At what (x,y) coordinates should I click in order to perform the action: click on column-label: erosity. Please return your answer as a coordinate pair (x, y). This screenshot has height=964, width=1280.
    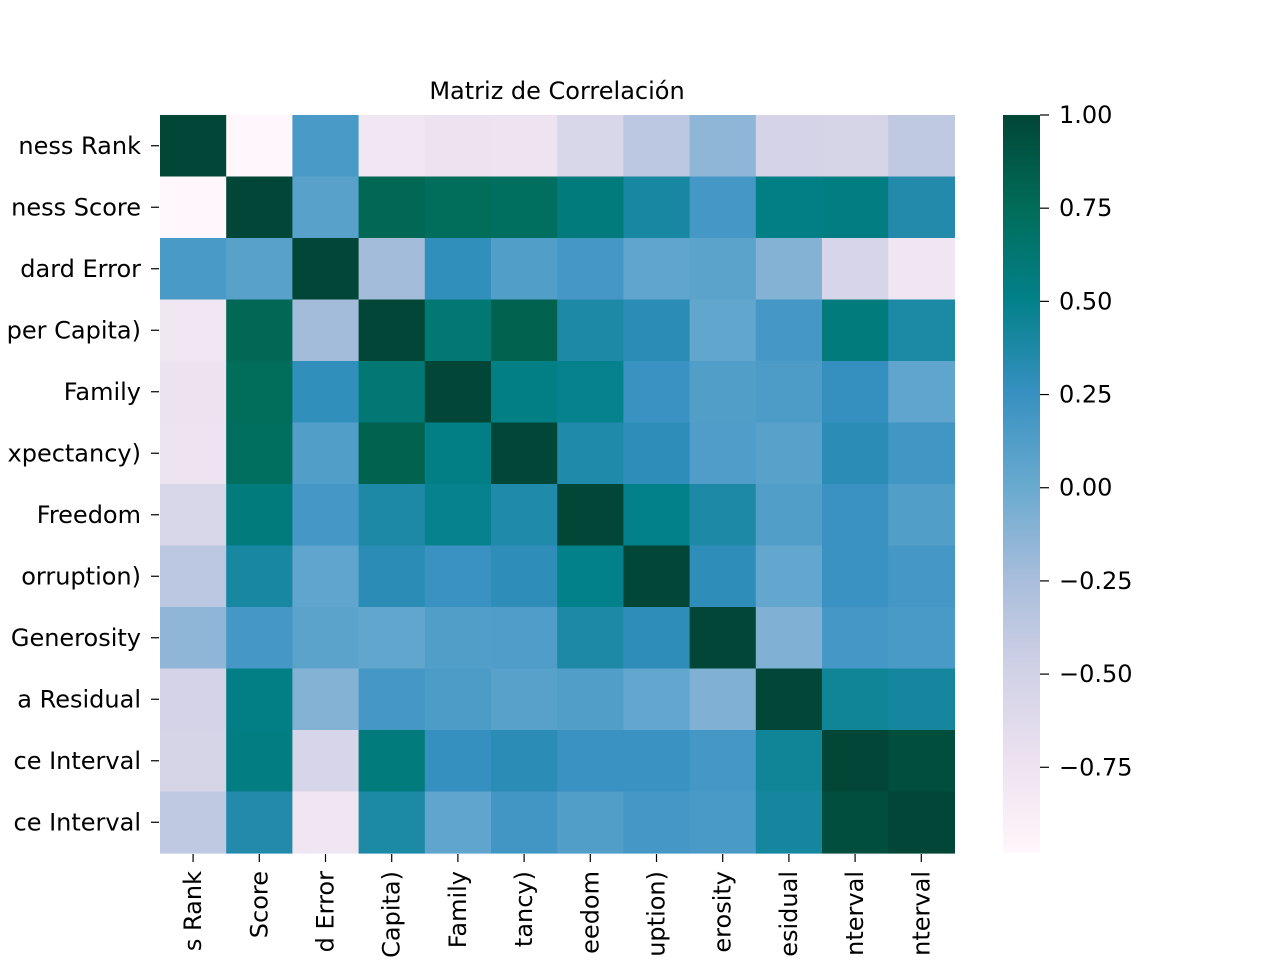
    Looking at the image, I should click on (723, 912).